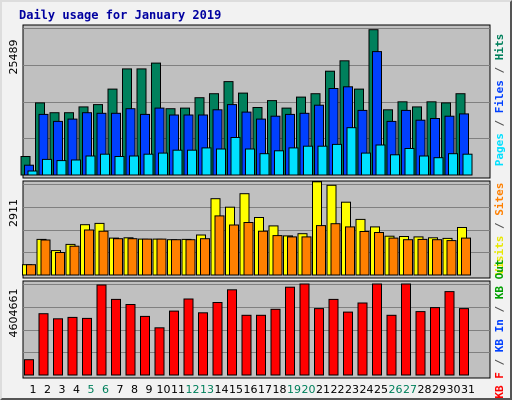  Describe the element at coordinates (309, 389) in the screenshot. I see `x-tick-label-day-20: 20` at that location.